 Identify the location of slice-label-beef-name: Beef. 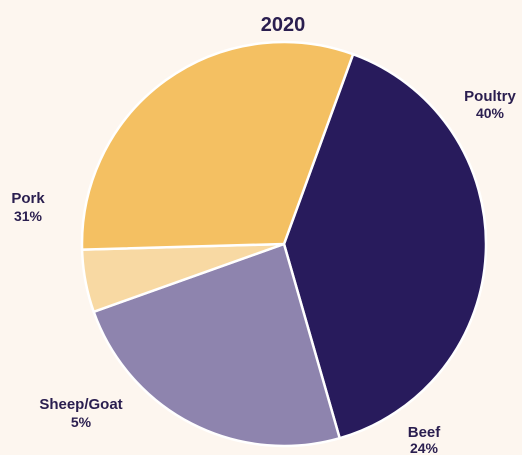
(425, 432).